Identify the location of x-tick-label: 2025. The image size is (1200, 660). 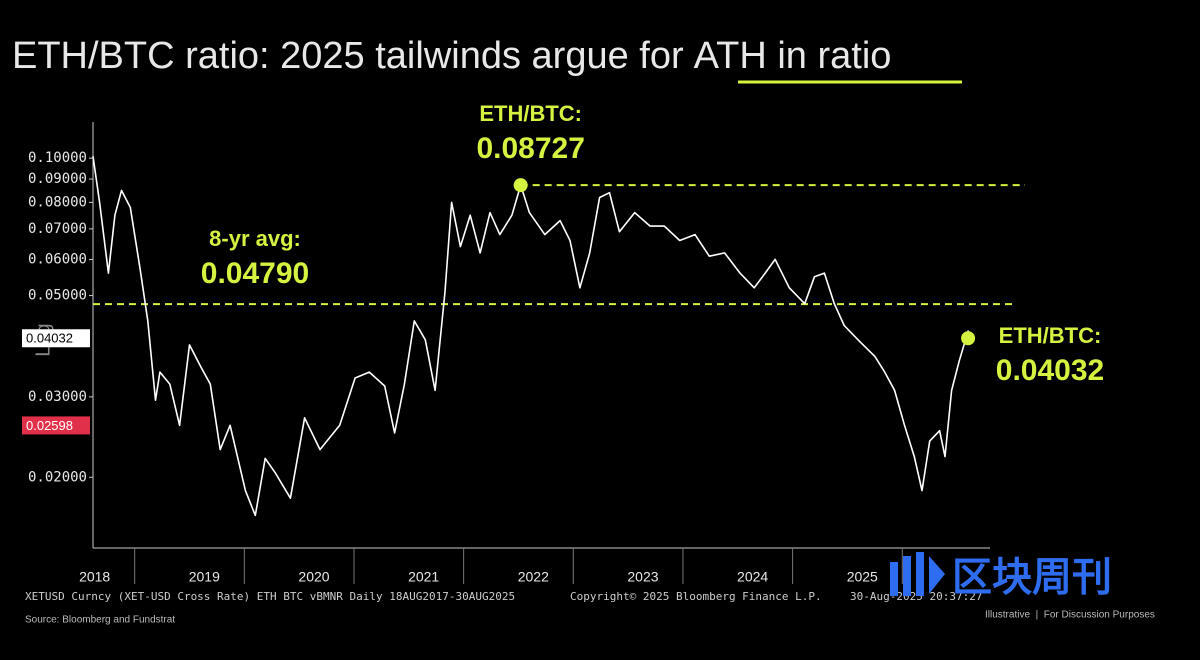
(862, 577).